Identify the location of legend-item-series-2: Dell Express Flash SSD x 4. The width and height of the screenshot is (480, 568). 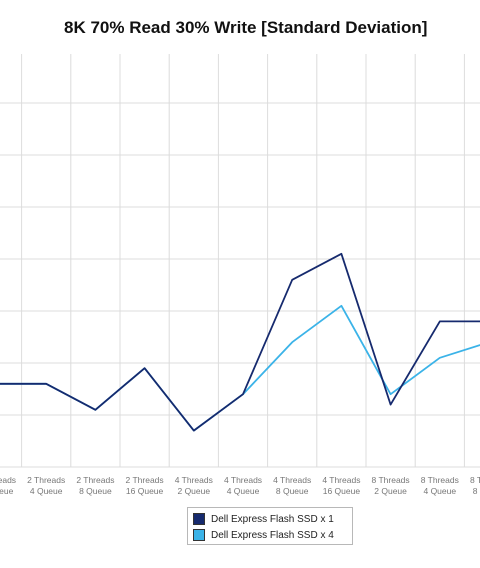
(270, 535).